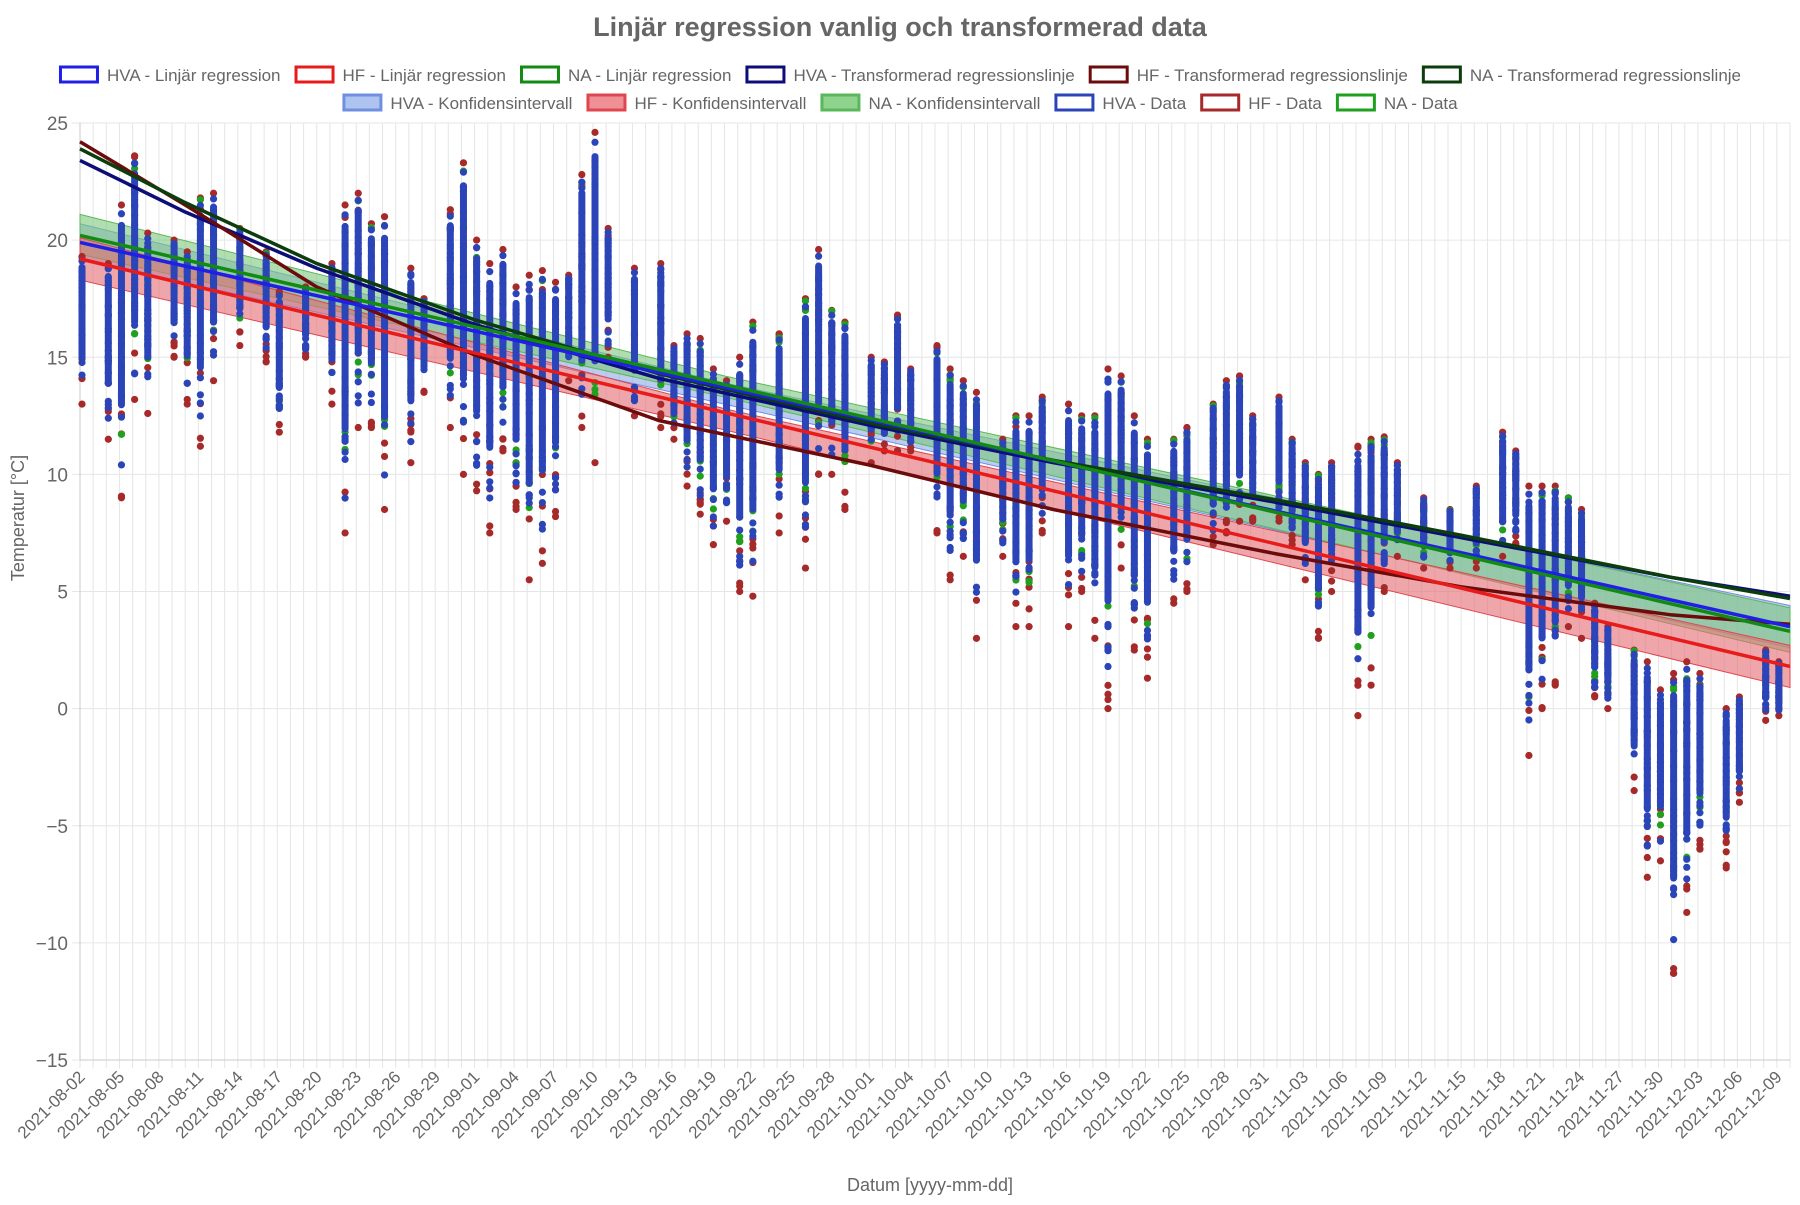  Describe the element at coordinates (1421, 103) in the screenshot. I see `legend-label: NA - Data` at that location.